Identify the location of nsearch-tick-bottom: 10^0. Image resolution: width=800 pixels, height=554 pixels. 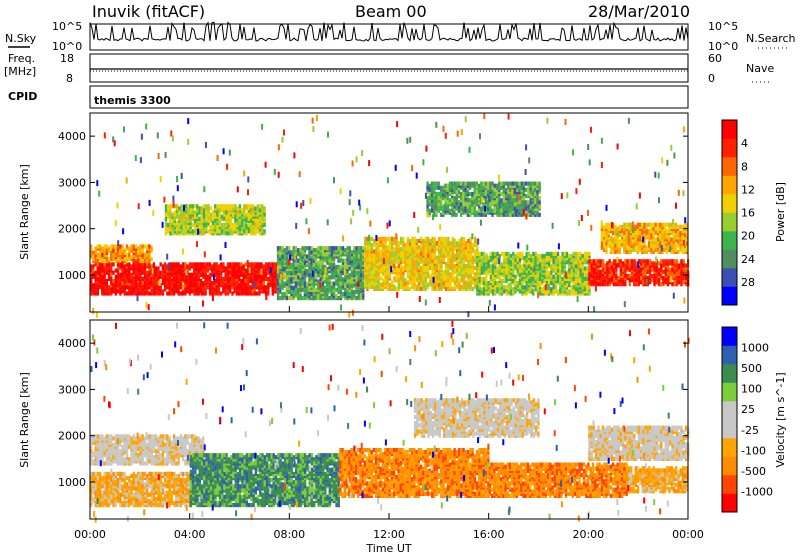
(723, 46).